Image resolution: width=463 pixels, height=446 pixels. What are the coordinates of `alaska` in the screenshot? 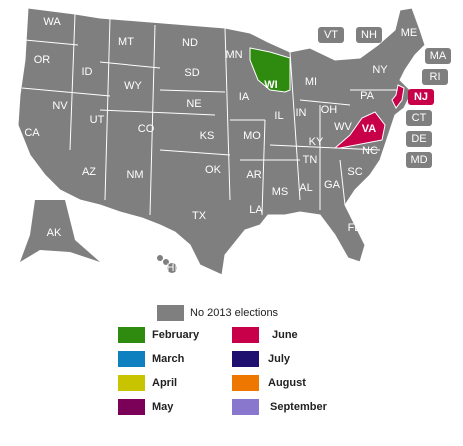 It's located at (60, 231).